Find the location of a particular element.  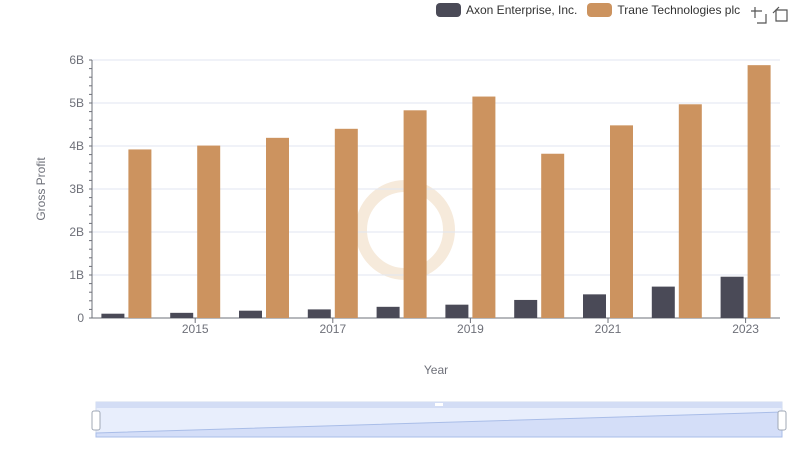

legend-item-trane: Trane Technologies plc is located at coordinates (663, 10).